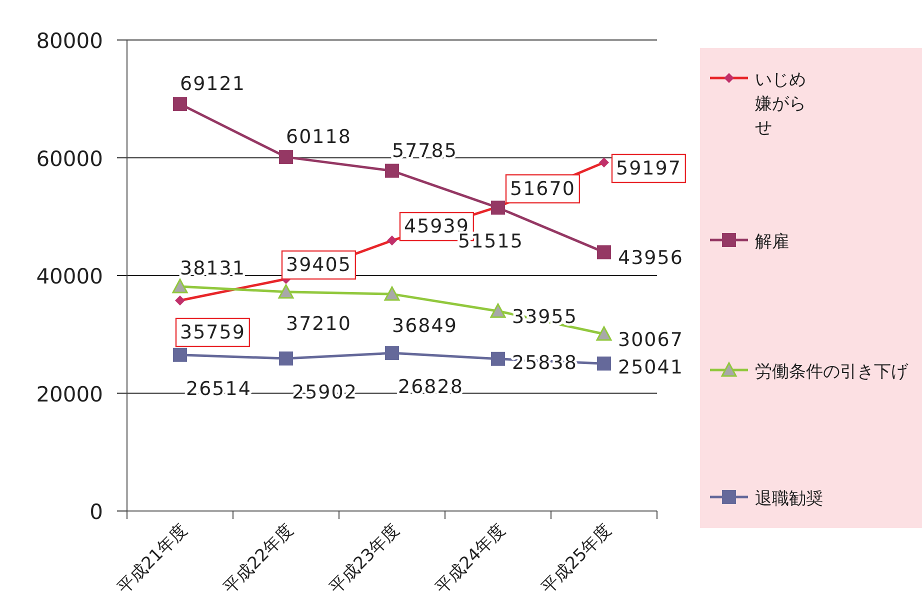 The height and width of the screenshot is (601, 922). Describe the element at coordinates (319, 265) in the screenshot. I see `data-label: 39405` at that location.